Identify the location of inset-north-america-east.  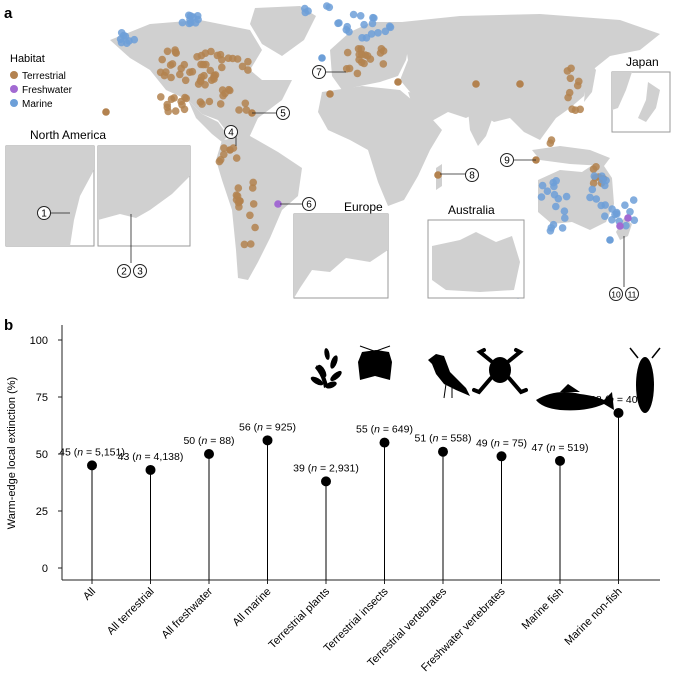
(144, 196).